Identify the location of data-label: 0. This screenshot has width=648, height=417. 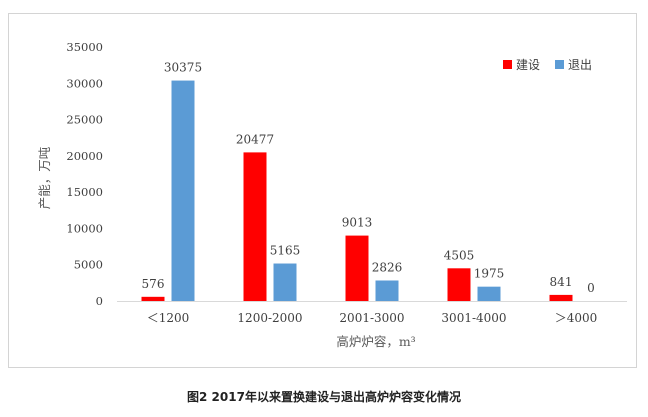
(591, 288).